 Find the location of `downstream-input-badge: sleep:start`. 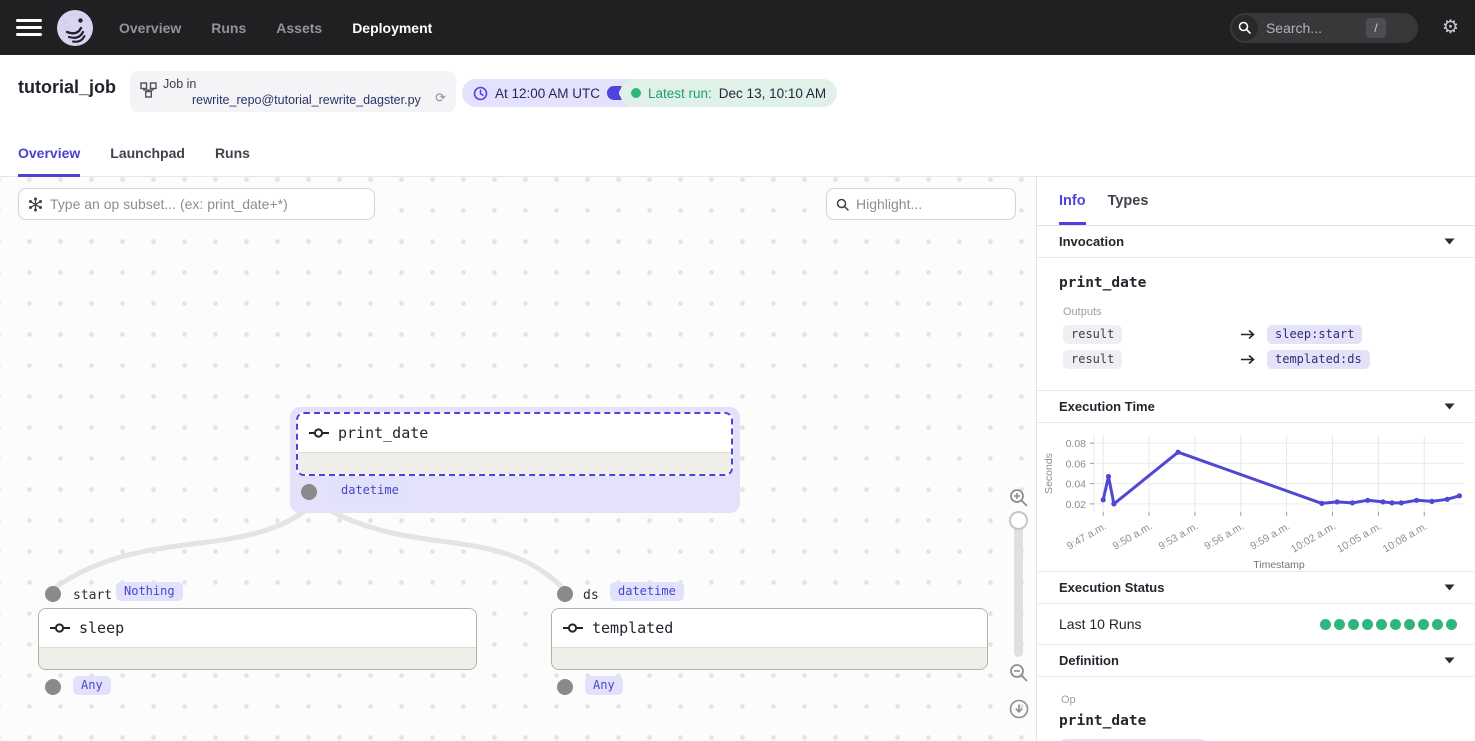

downstream-input-badge: sleep:start is located at coordinates (1315, 334).